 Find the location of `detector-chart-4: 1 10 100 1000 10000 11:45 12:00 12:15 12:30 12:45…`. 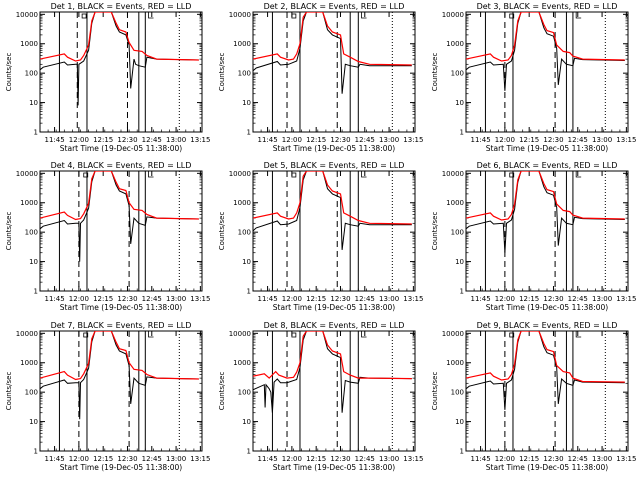

detector-chart-4: 1 10 100 1000 10000 11:45 12:00 12:15 12:30 12:45… is located at coordinates (107, 236).